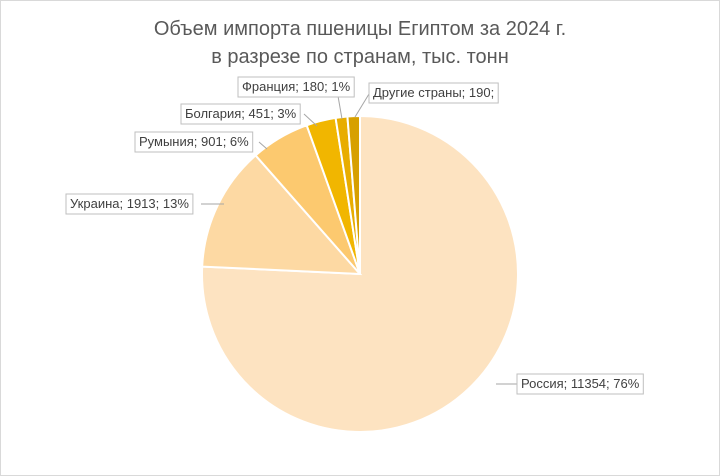  I want to click on data-label-6: Другие страны; 190;, so click(433, 92).